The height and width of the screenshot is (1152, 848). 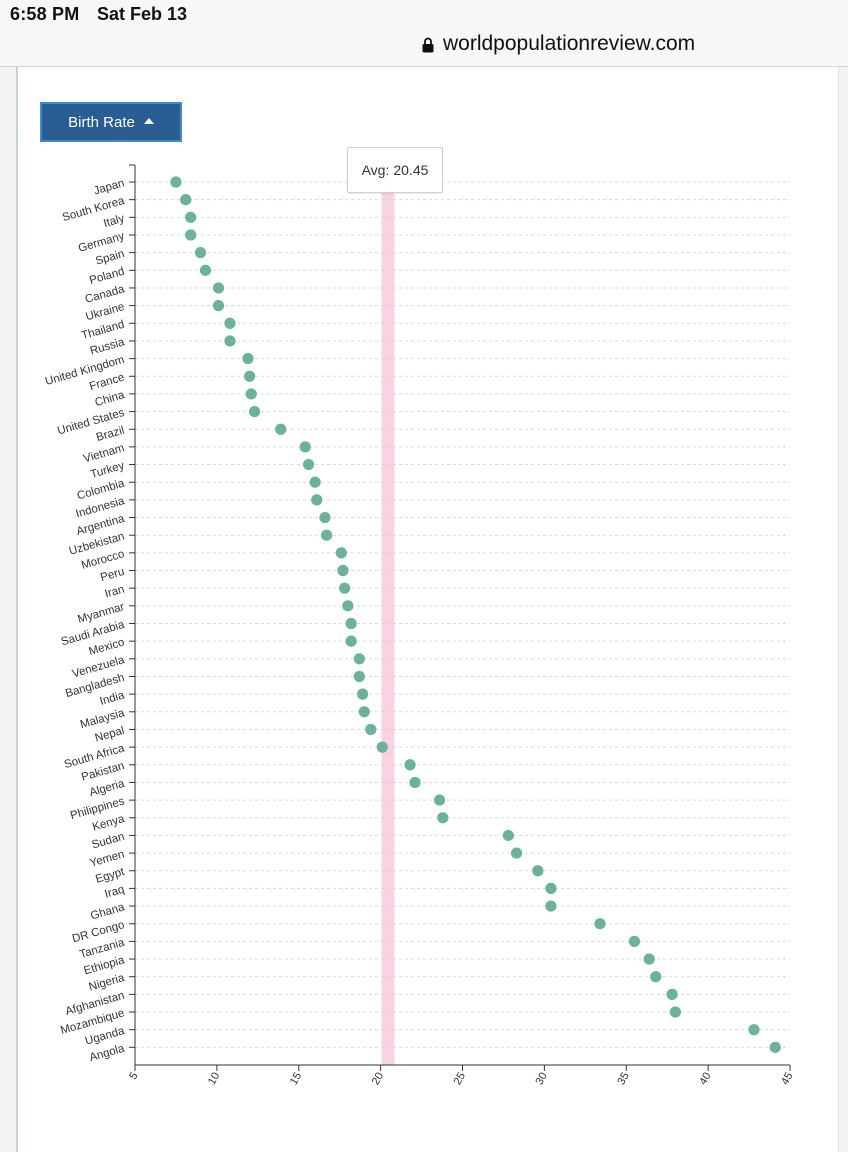 What do you see at coordinates (112, 575) in the screenshot?
I see `y-tick-label: Peru` at bounding box center [112, 575].